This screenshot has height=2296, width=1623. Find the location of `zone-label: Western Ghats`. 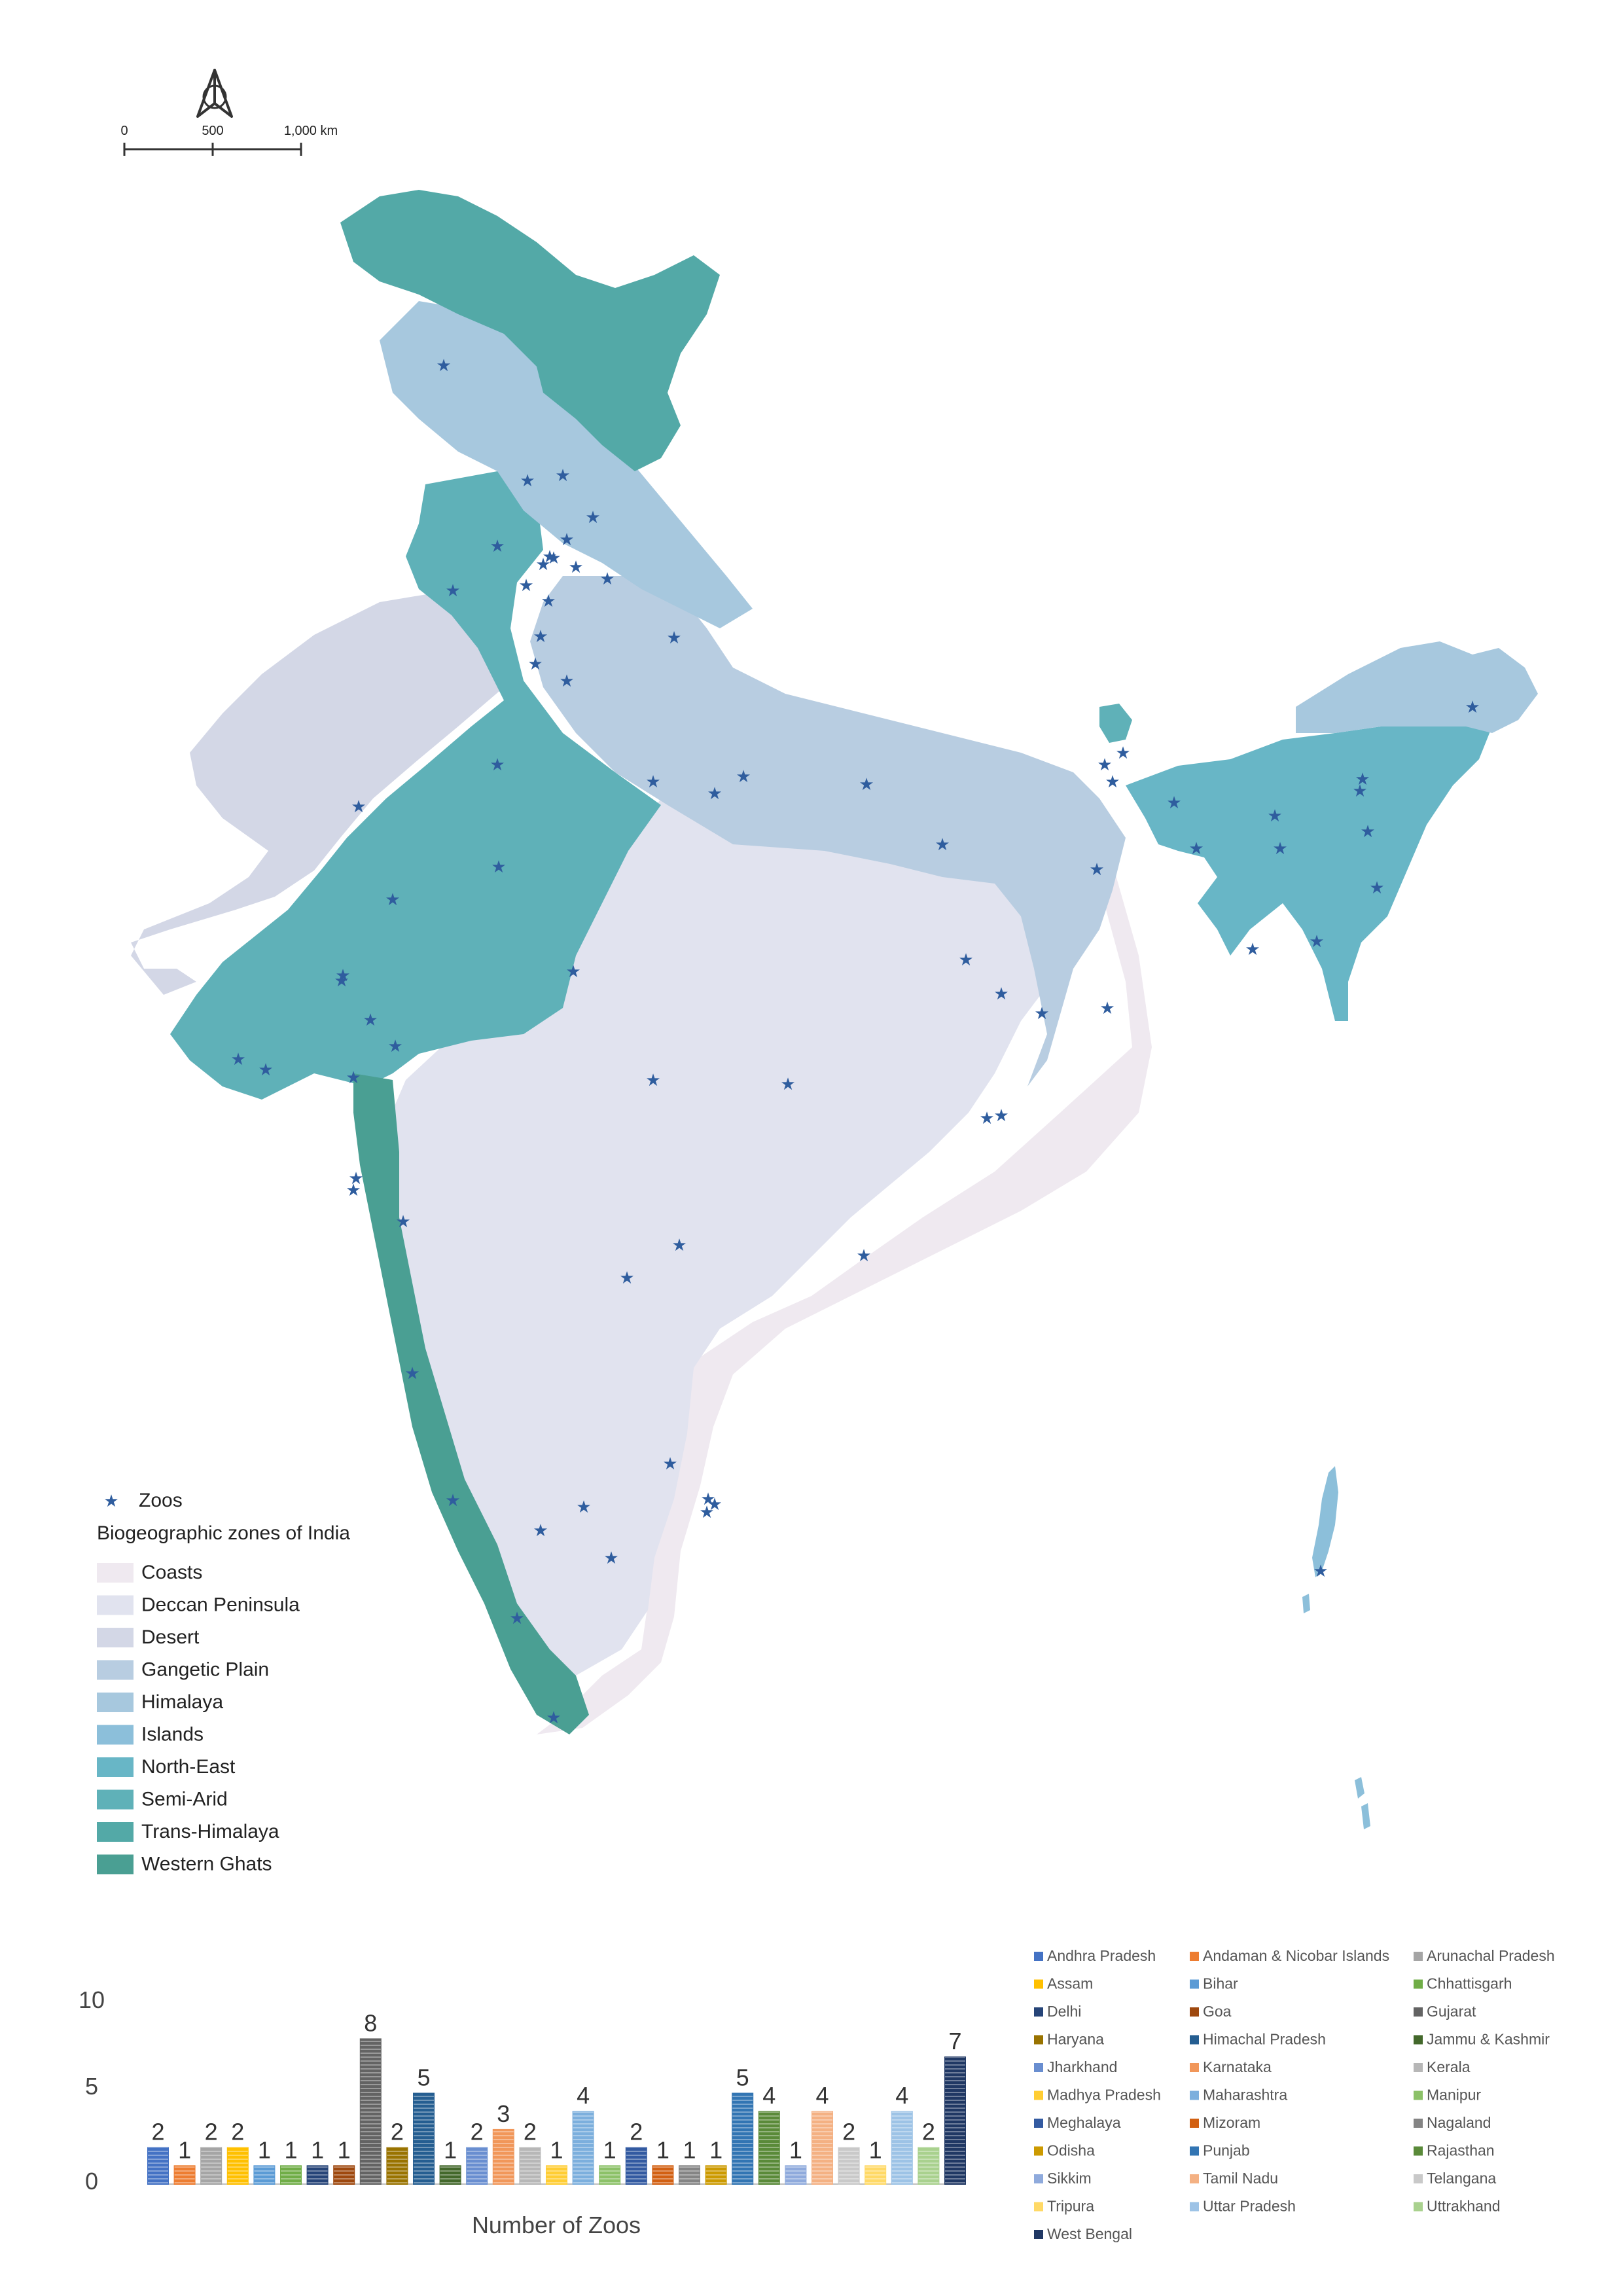

zone-label: Western Ghats is located at coordinates (207, 1864).